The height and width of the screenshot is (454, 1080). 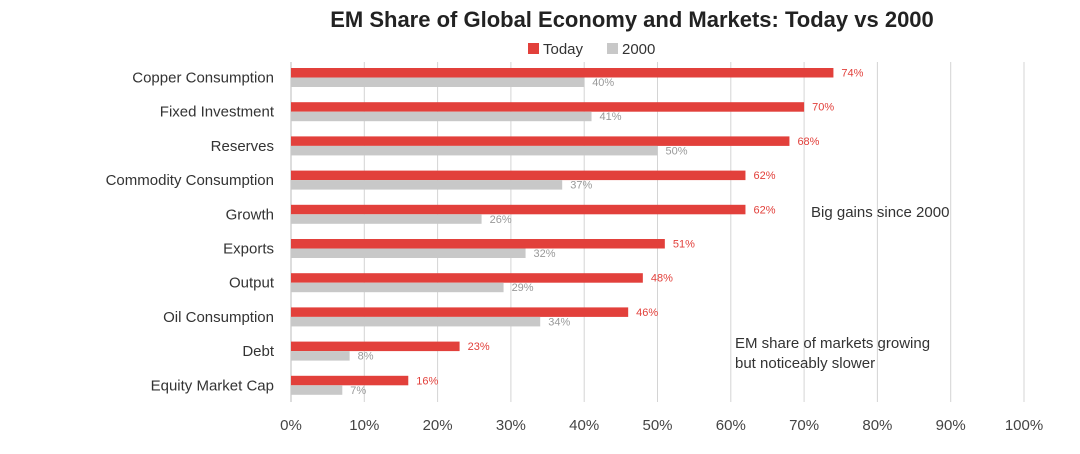 I want to click on x-tick-label: 0%, so click(x=291, y=425).